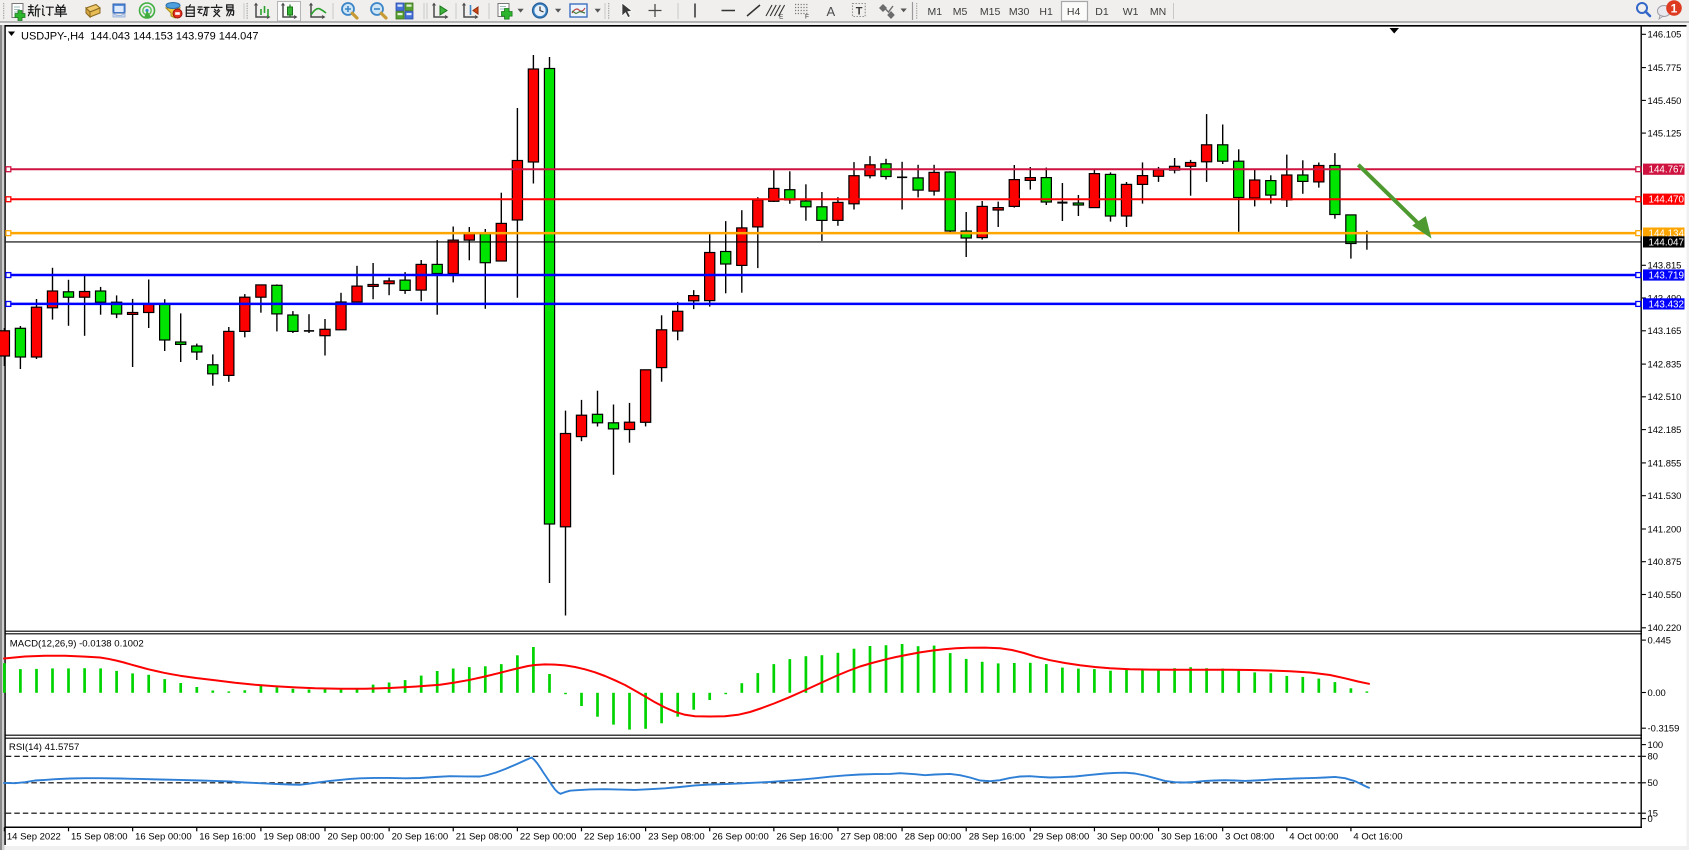 The height and width of the screenshot is (850, 1689). Describe the element at coordinates (1665, 429) in the screenshot. I see `svg-text: 142.185` at that location.